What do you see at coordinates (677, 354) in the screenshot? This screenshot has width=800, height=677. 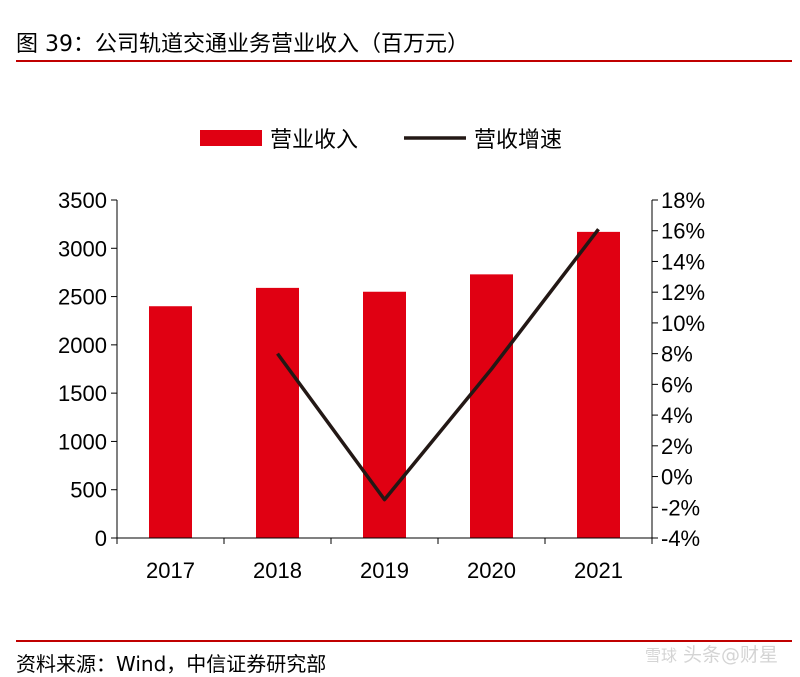 I see `y-right-tick-label: 8%` at bounding box center [677, 354].